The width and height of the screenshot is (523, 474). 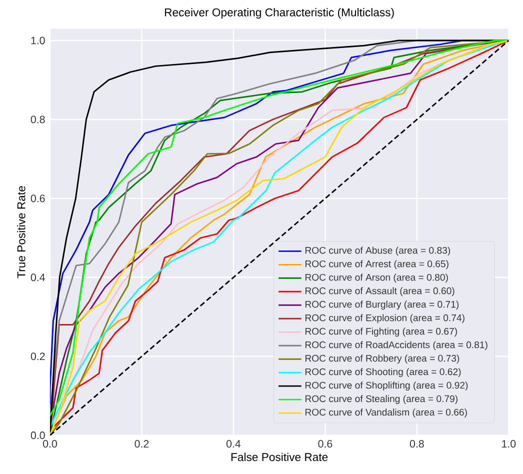 What do you see at coordinates (382, 359) in the screenshot?
I see `legend-label: ROC curve of Robbery (area = 0.73)` at bounding box center [382, 359].